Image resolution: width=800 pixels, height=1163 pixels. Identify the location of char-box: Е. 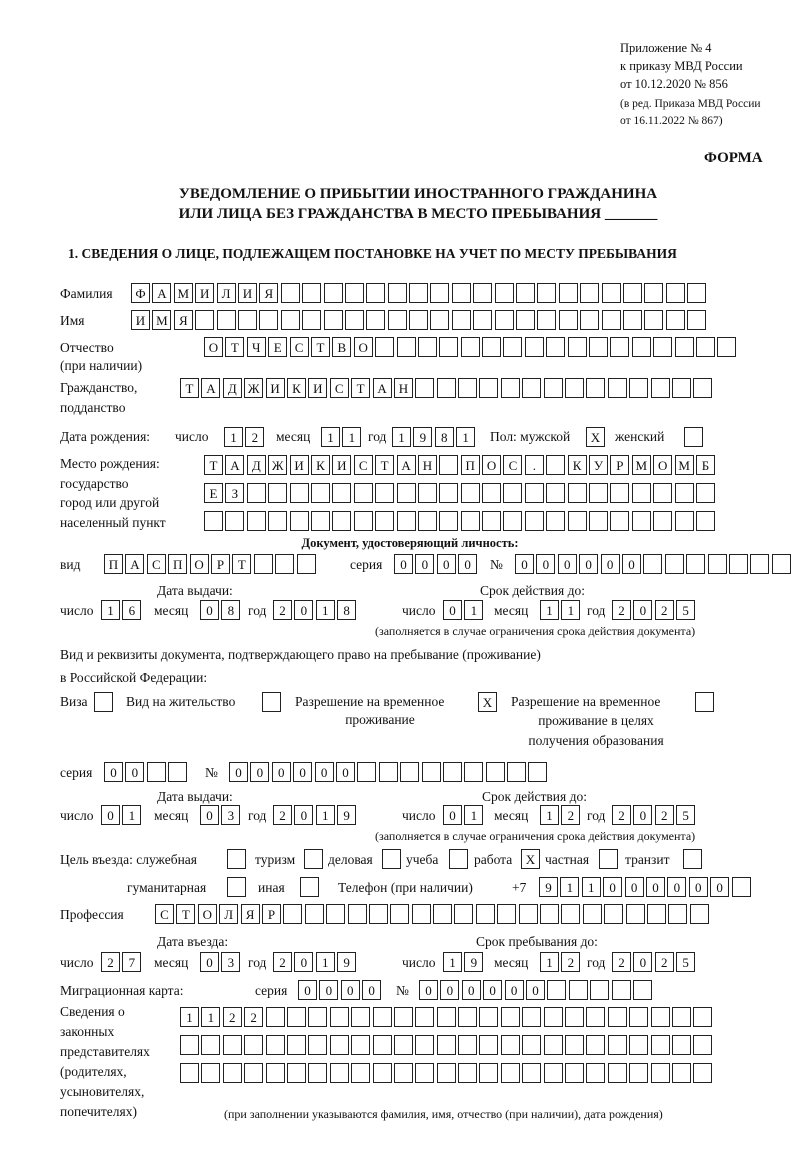
(278, 347).